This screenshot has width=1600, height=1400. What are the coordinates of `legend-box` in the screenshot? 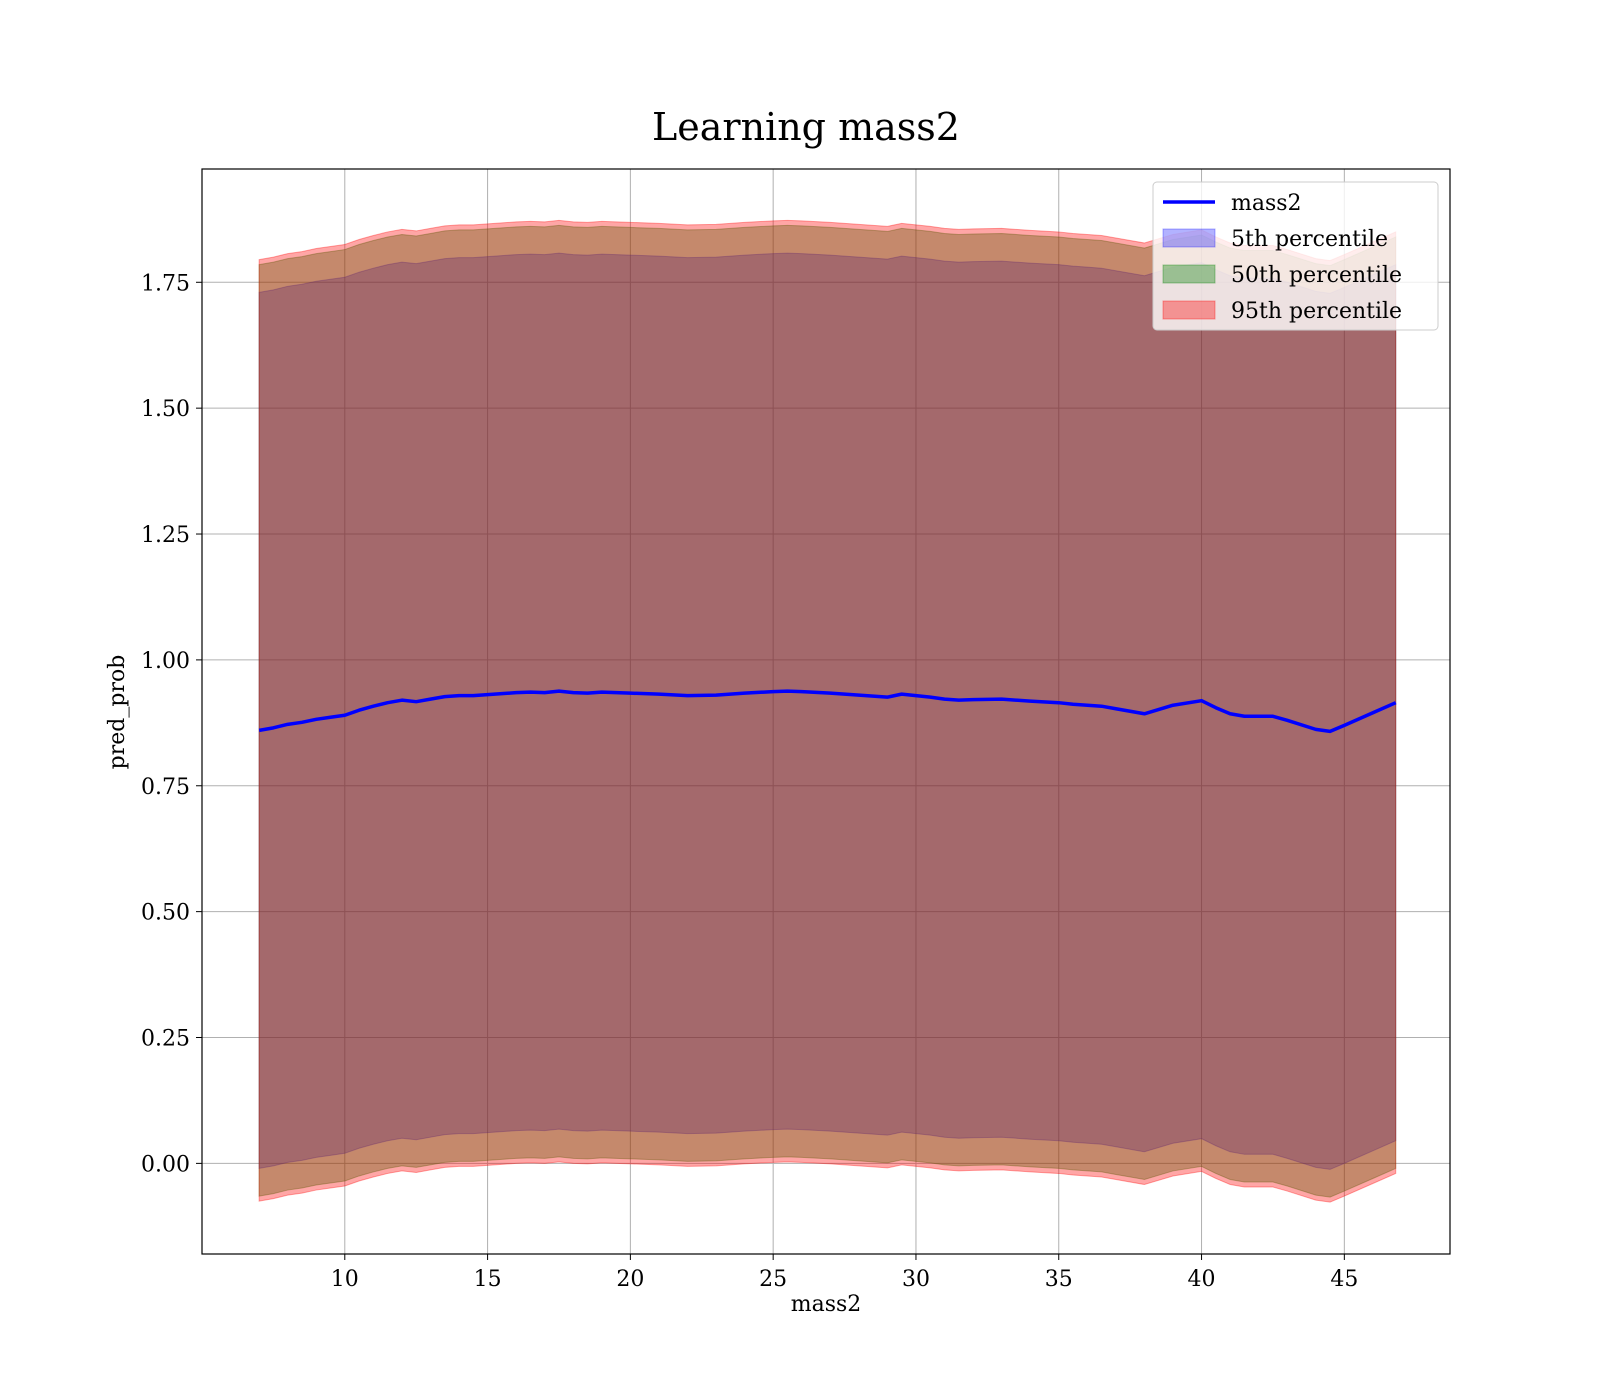 It's located at (1295, 256).